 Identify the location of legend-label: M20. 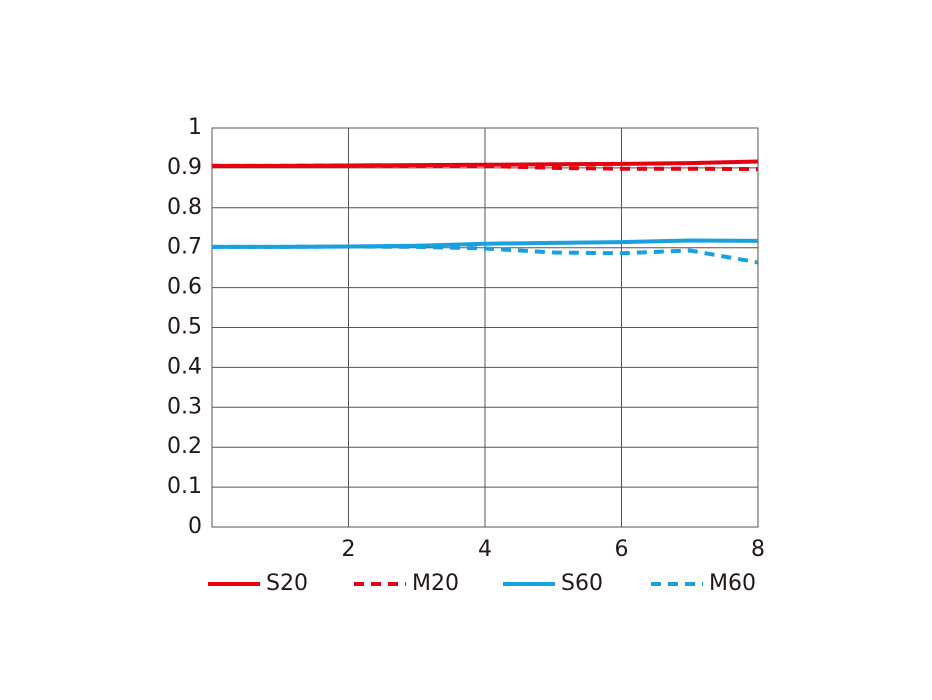
(435, 583).